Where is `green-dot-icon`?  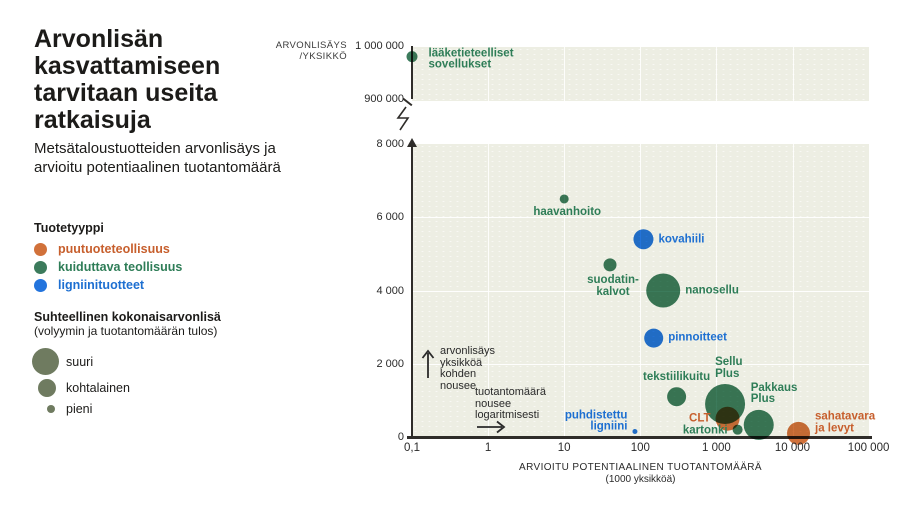
green-dot-icon is located at coordinates (40, 267).